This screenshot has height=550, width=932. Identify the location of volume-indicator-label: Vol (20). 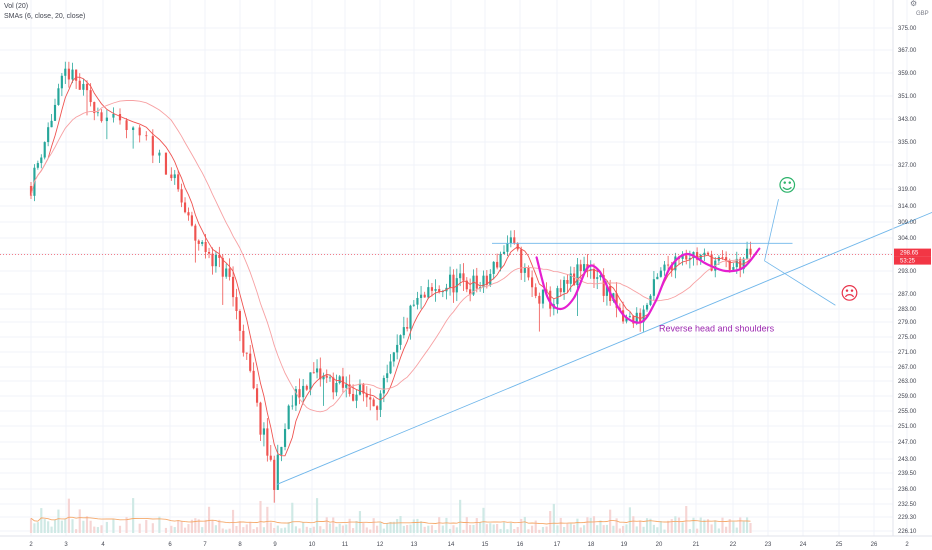
(16, 6).